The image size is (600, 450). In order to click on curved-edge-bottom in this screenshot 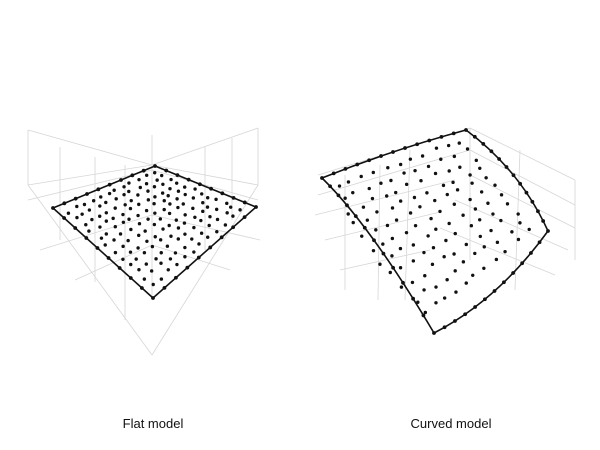, I will do `click(491, 282)`.